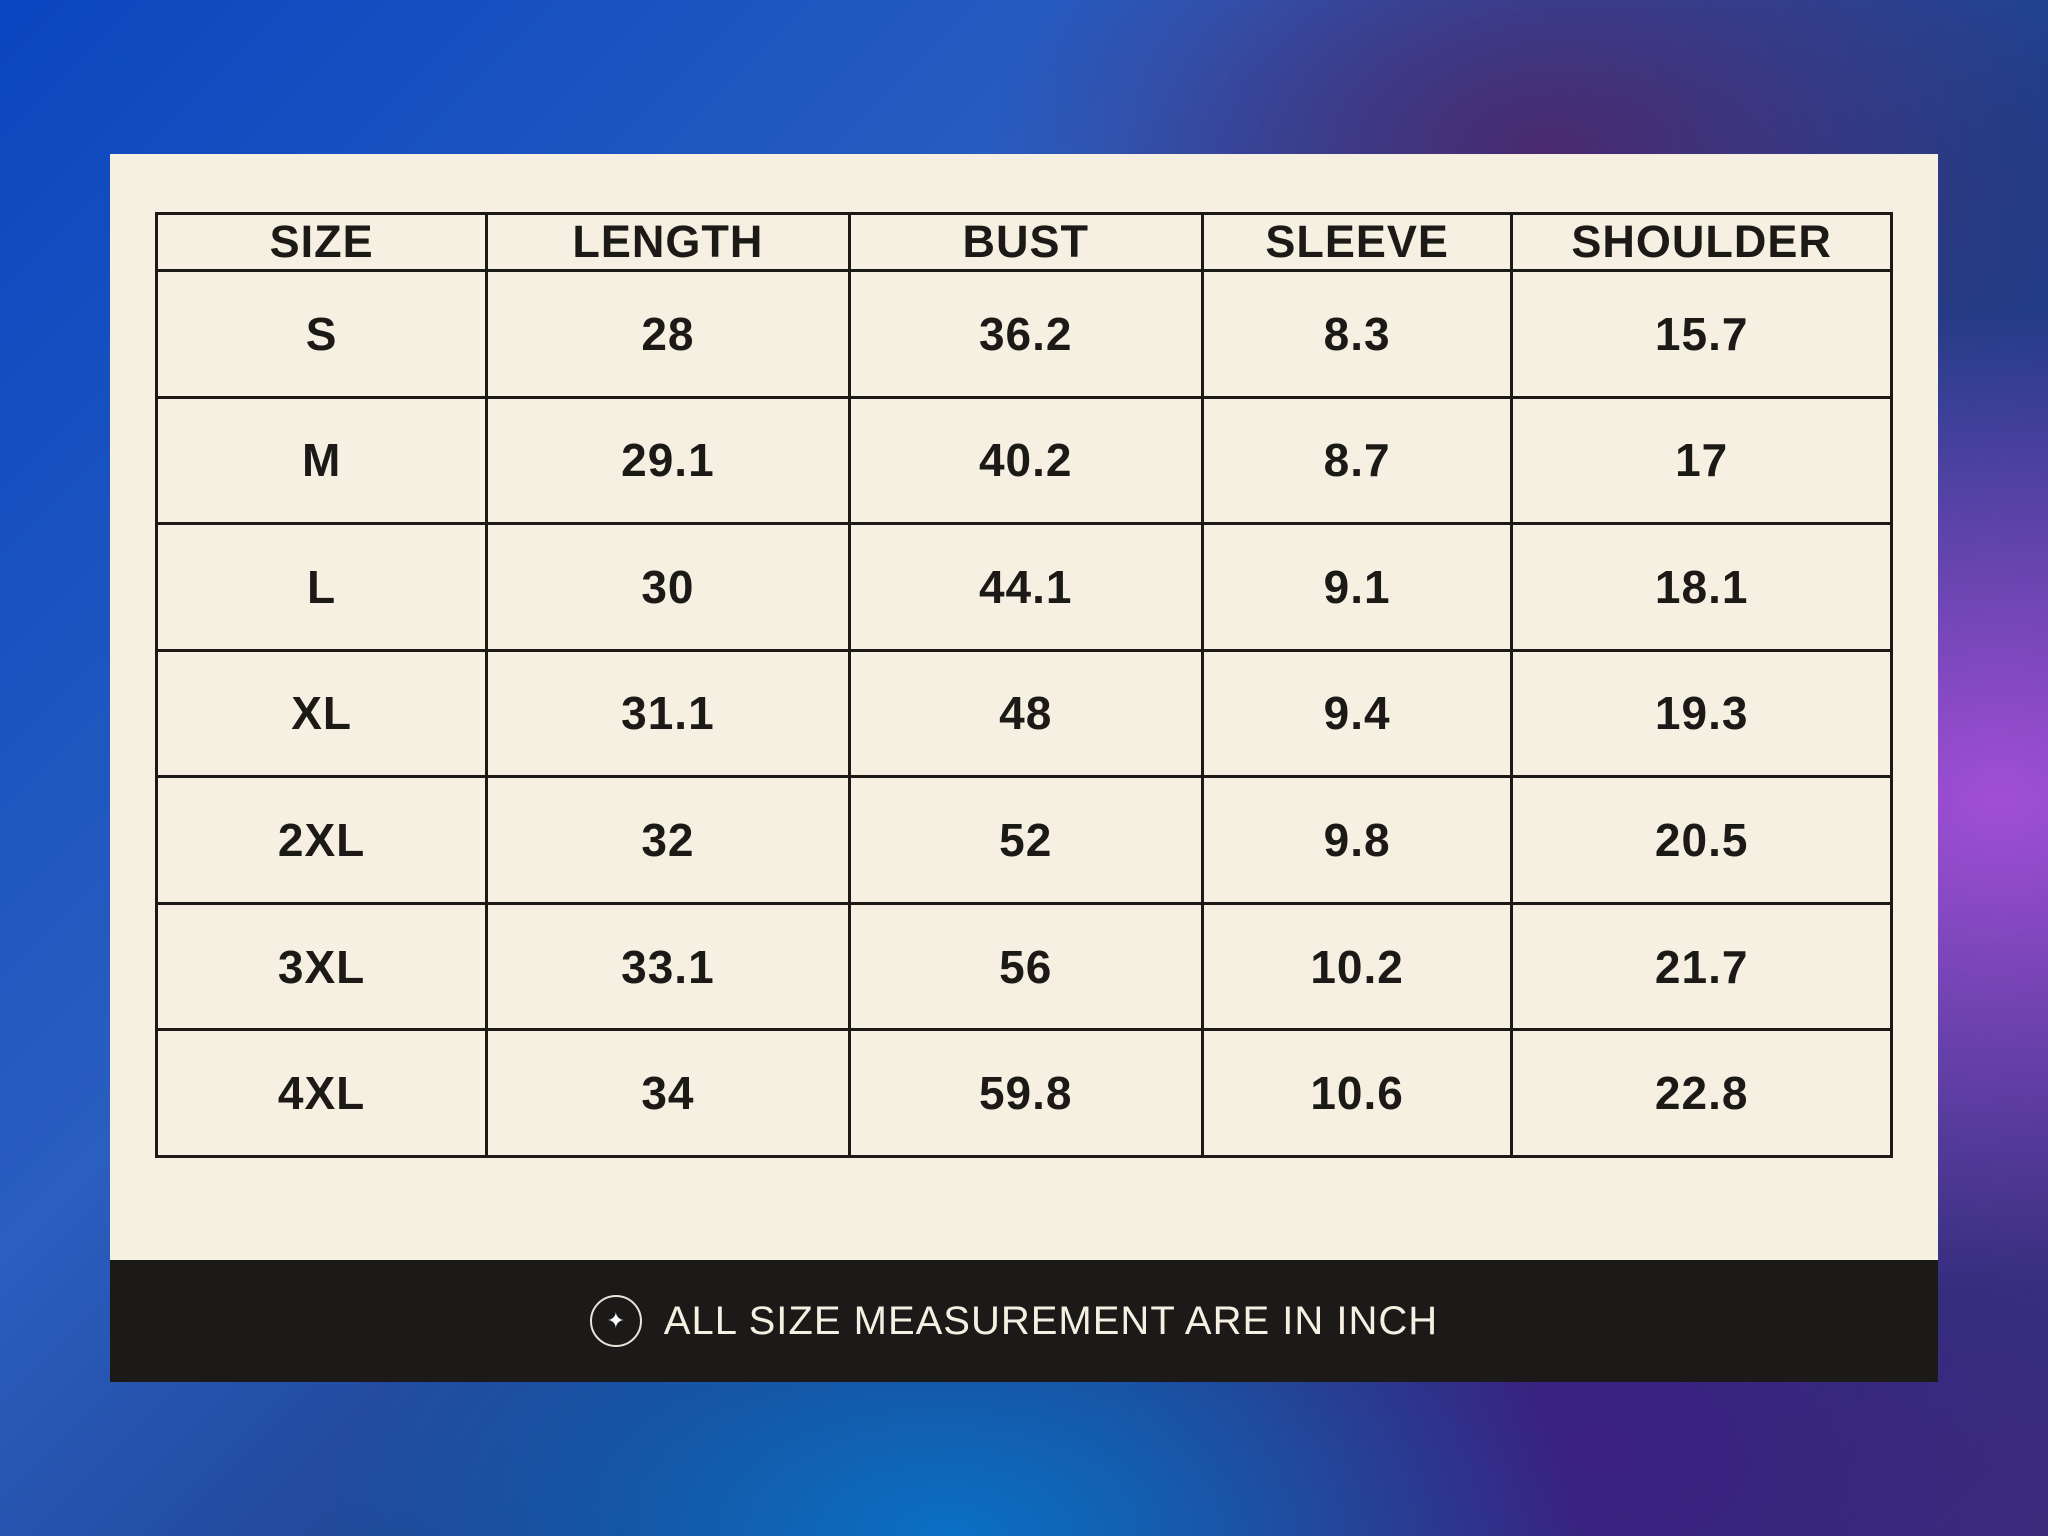  I want to click on cell-length: 34, so click(668, 1093).